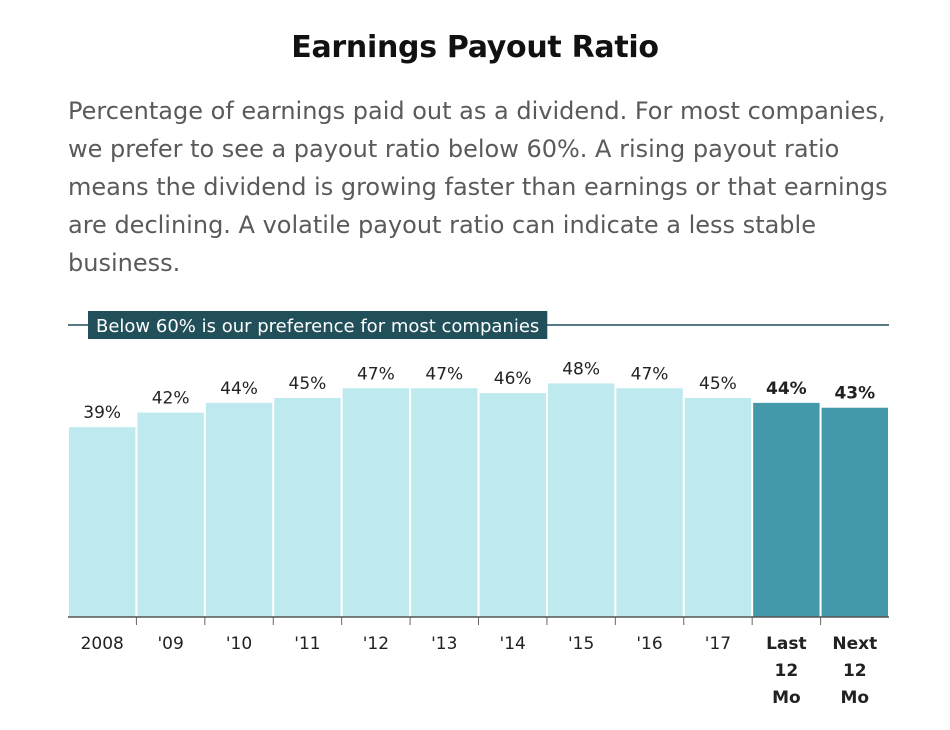  I want to click on x-tick-label-line: '15, so click(581, 644).